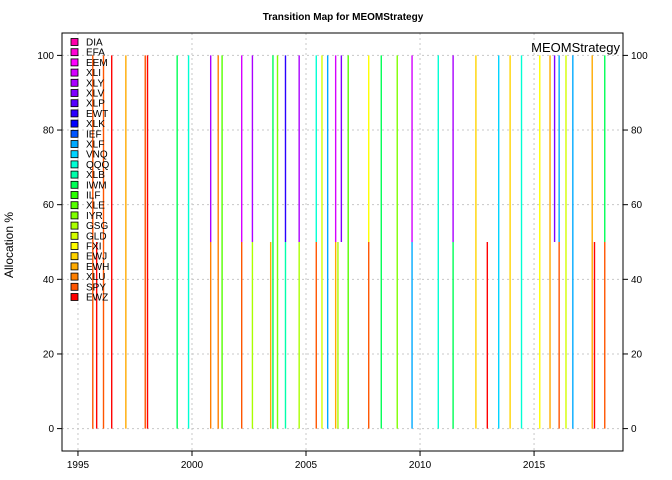  Describe the element at coordinates (95, 145) in the screenshot. I see `legend-label: XLF` at that location.